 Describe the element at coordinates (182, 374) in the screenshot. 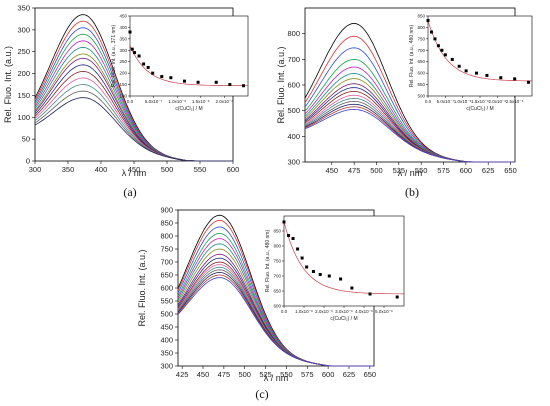

I see `panel-c-x-tick-label: 425` at that location.